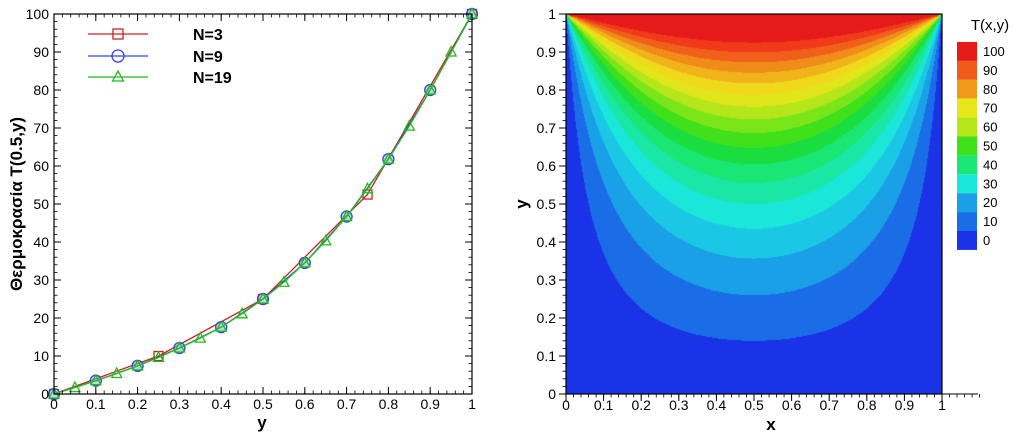  Describe the element at coordinates (45, 394) in the screenshot. I see `line-y-tick-label: 0` at that location.